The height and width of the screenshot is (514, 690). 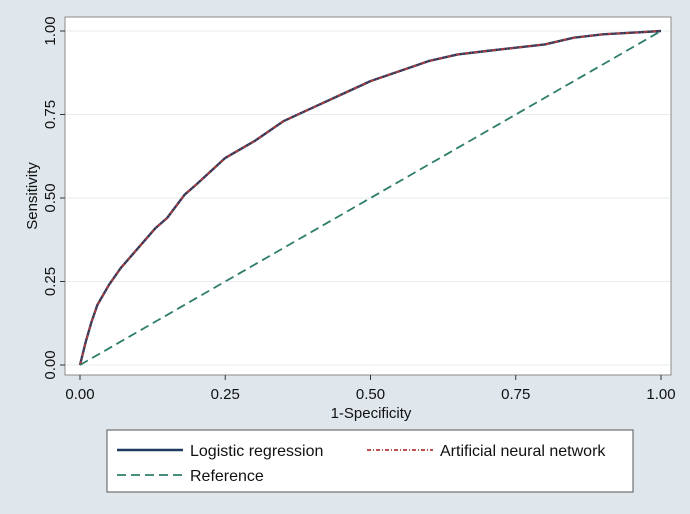 What do you see at coordinates (227, 476) in the screenshot?
I see `legend-label-reference: Reference` at bounding box center [227, 476].